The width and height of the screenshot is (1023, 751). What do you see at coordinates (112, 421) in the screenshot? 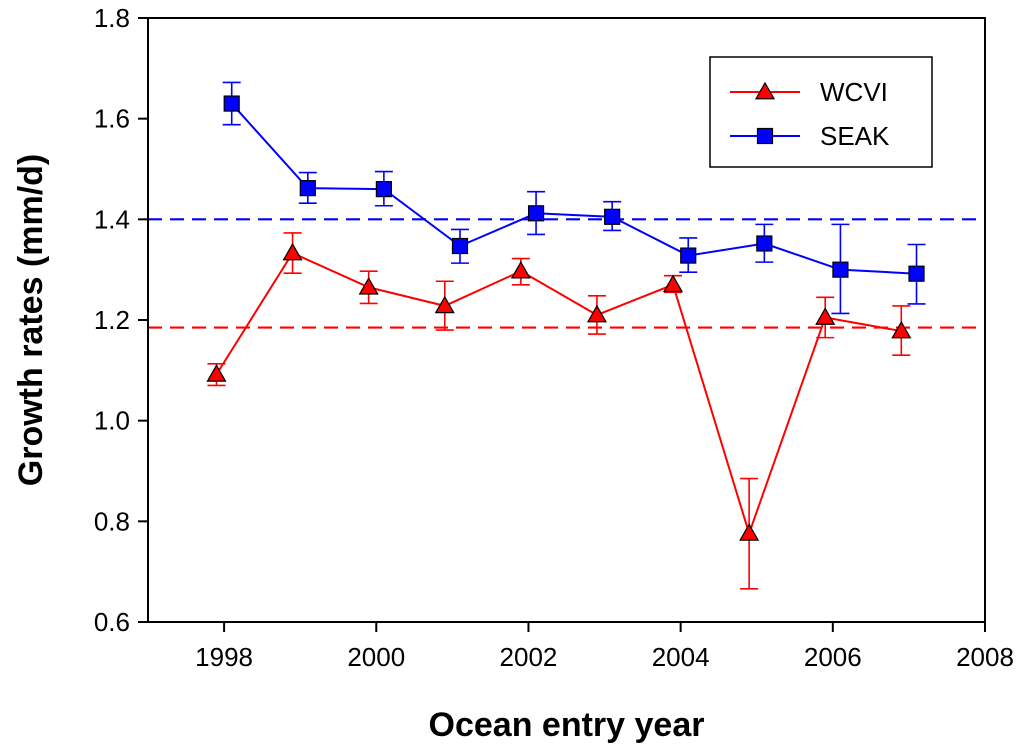
I see `y-tick-label: 1.0` at bounding box center [112, 421].